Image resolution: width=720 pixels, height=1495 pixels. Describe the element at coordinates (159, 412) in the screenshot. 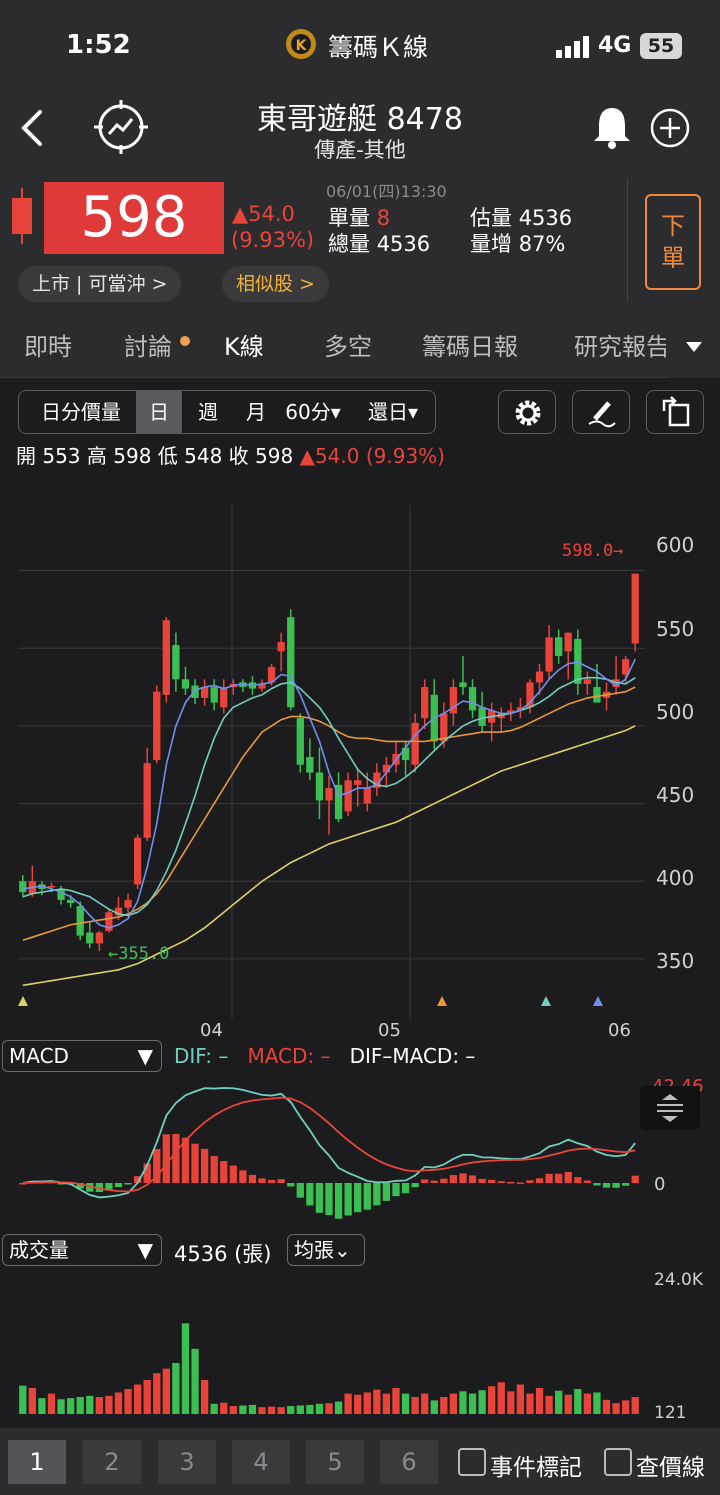

I see `period-day: 日` at that location.